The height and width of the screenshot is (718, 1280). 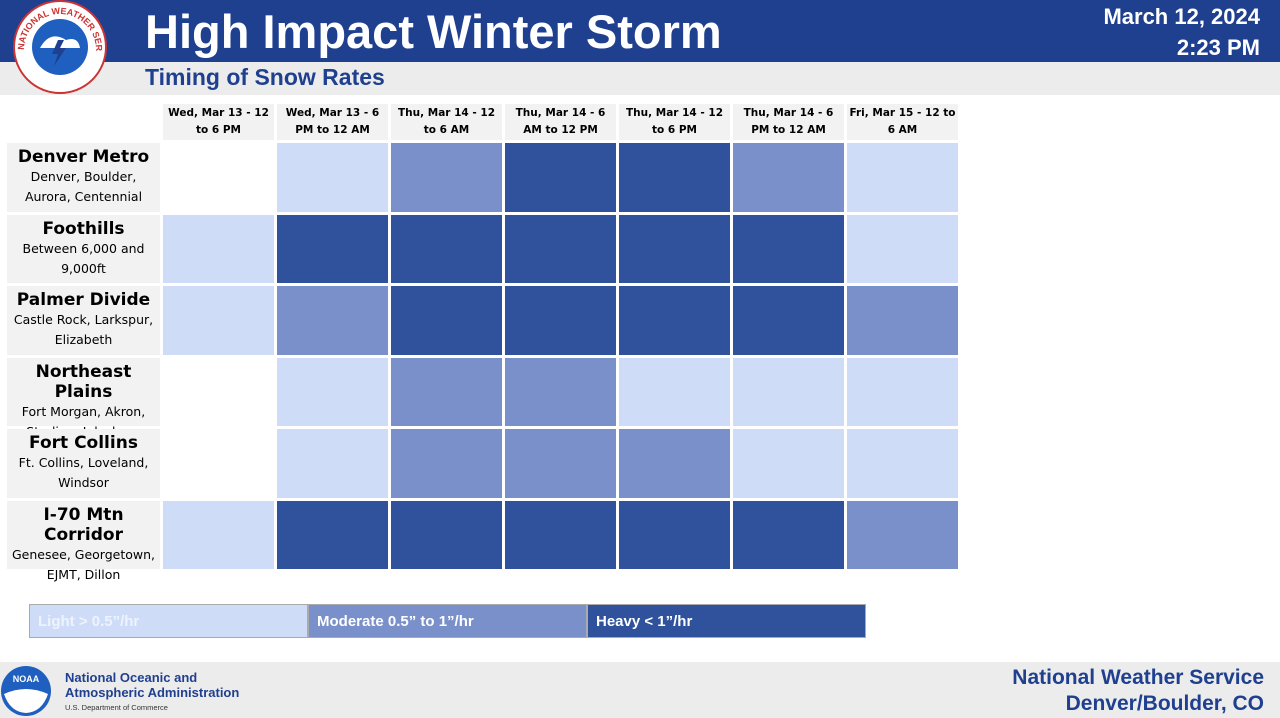 What do you see at coordinates (1218, 47) in the screenshot?
I see `time: 2:23 PM` at bounding box center [1218, 47].